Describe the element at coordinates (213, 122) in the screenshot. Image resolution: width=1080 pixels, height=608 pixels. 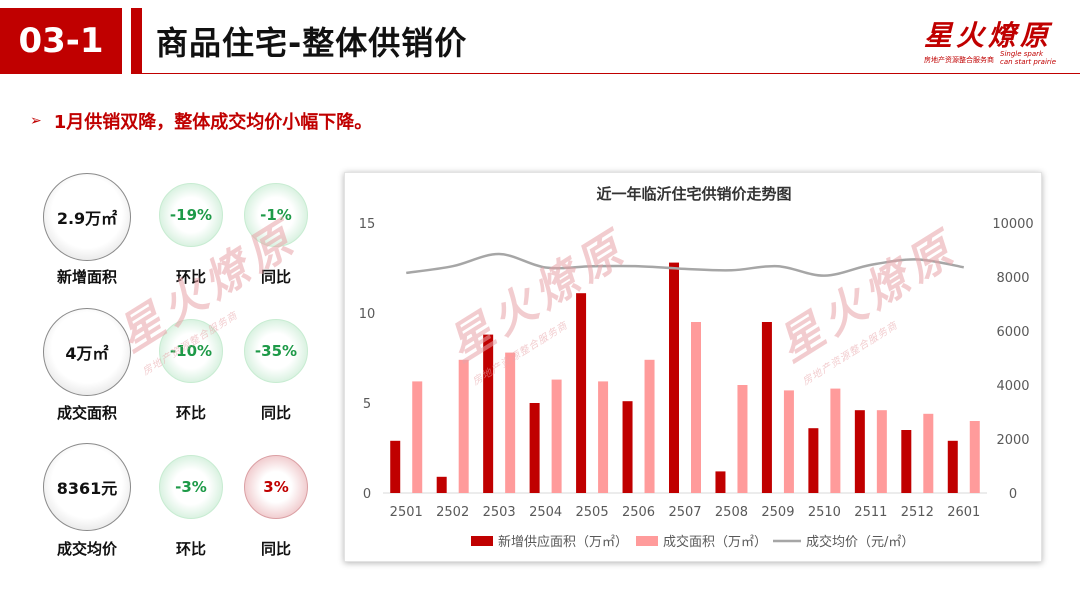
I see `summary-text: 1月供销双降，整体成交均价小幅下降。` at that location.